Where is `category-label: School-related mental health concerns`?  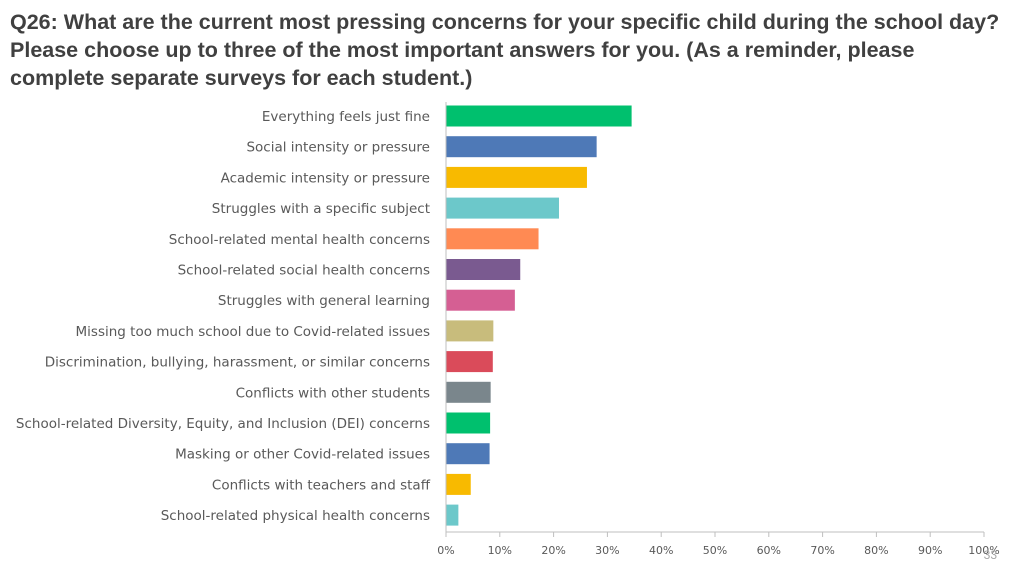 category-label: School-related mental health concerns is located at coordinates (299, 240).